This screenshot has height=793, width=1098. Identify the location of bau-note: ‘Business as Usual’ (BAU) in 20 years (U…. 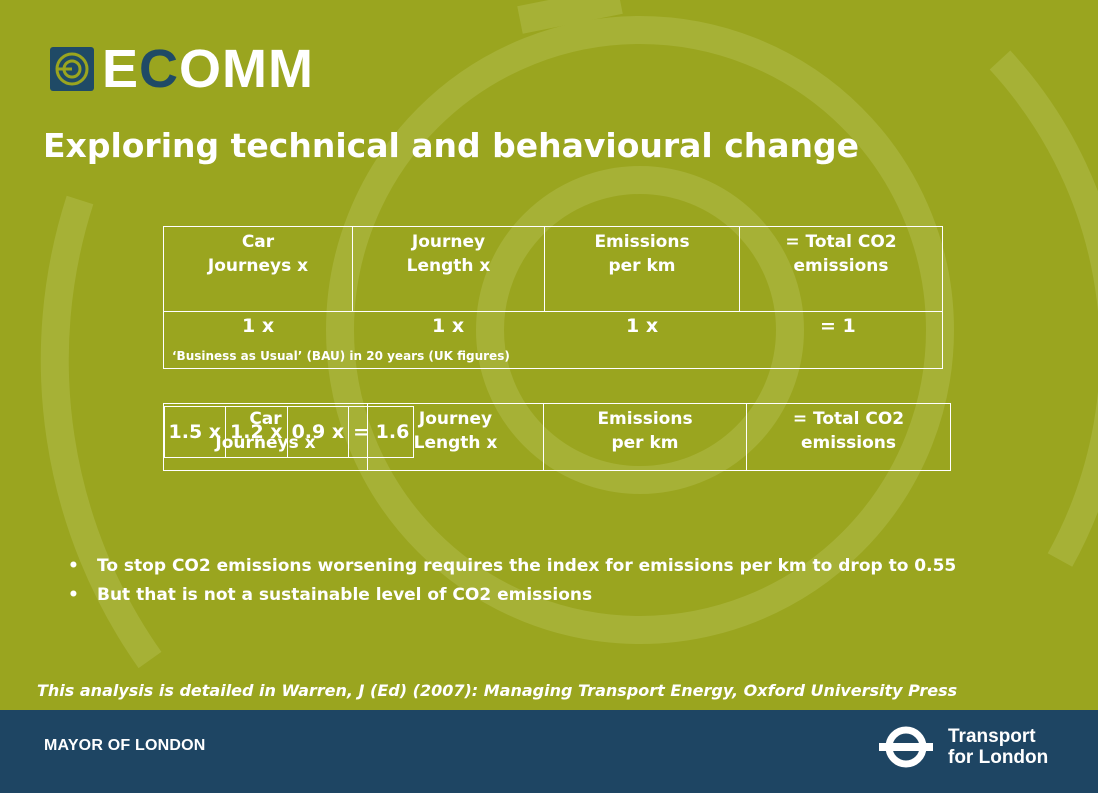
(341, 356).